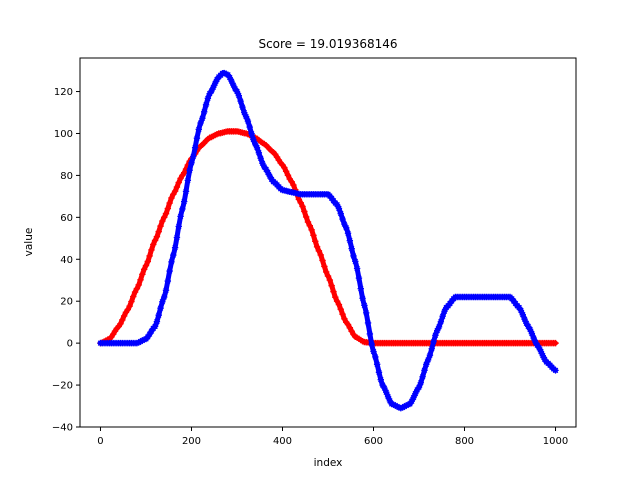 This screenshot has height=480, width=640. I want to click on y-tick-label: −40, so click(62, 428).